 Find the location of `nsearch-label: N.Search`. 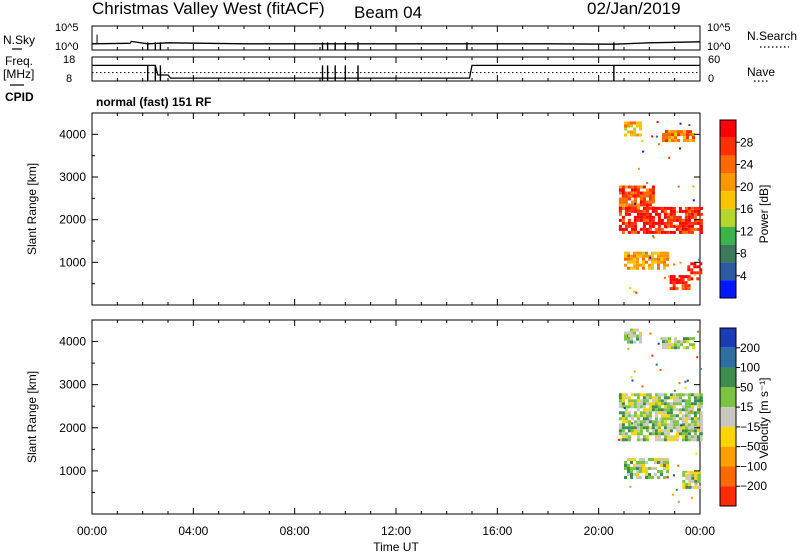

nsearch-label: N.Search is located at coordinates (772, 36).